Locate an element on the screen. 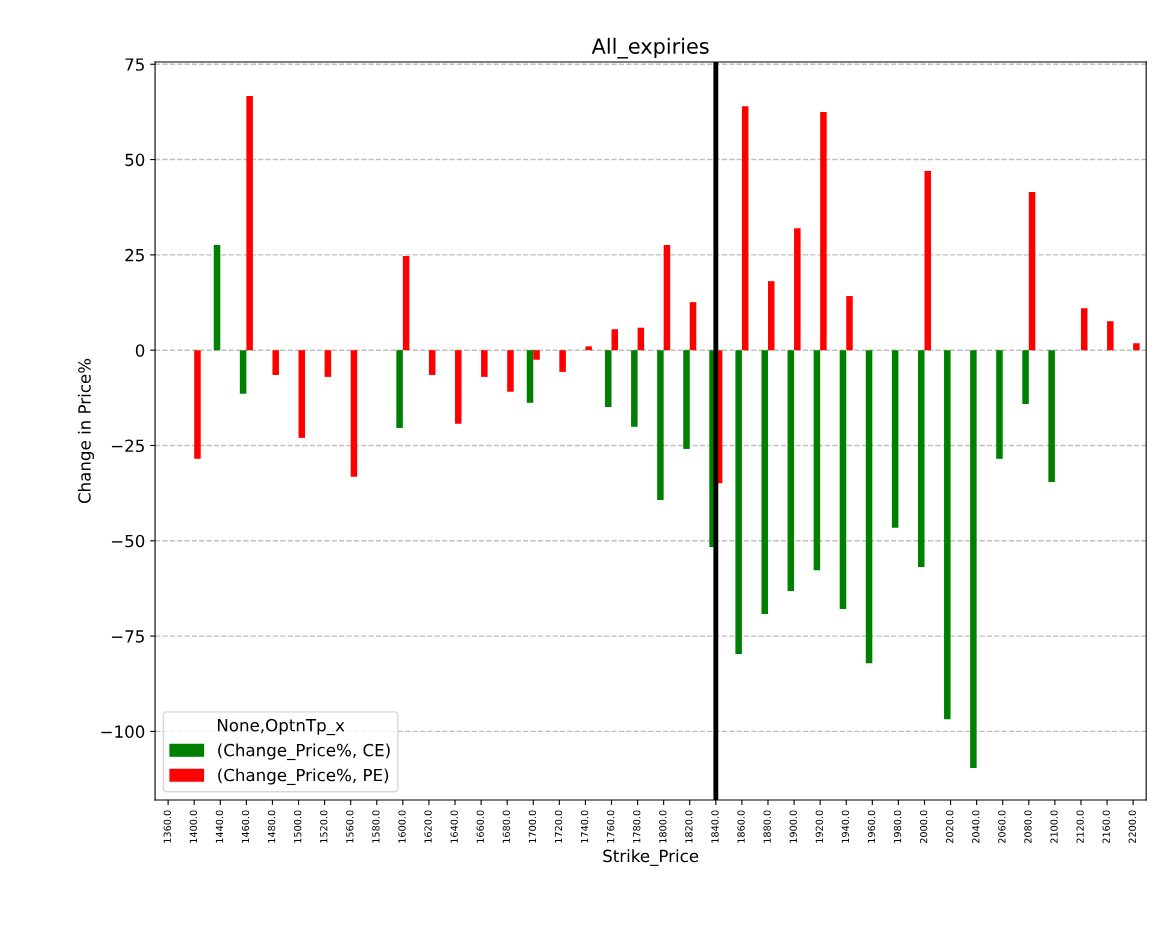  x-tick-label: 1620.0 is located at coordinates (428, 826).